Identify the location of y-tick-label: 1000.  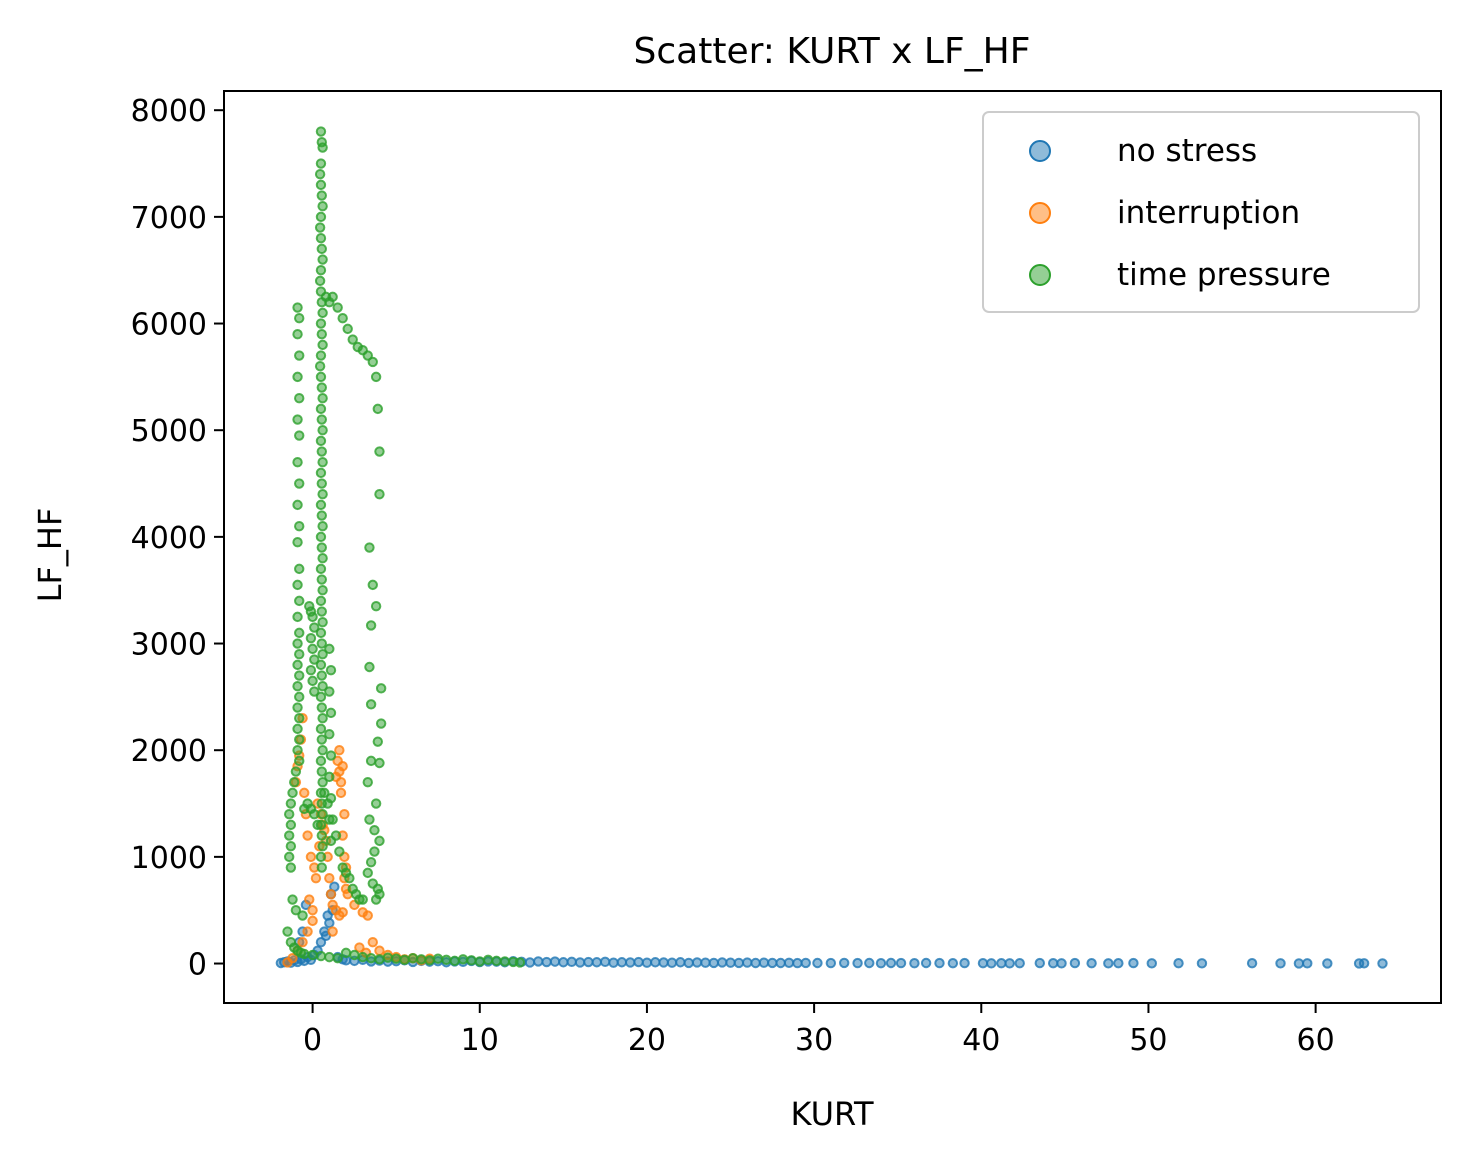
(169, 858).